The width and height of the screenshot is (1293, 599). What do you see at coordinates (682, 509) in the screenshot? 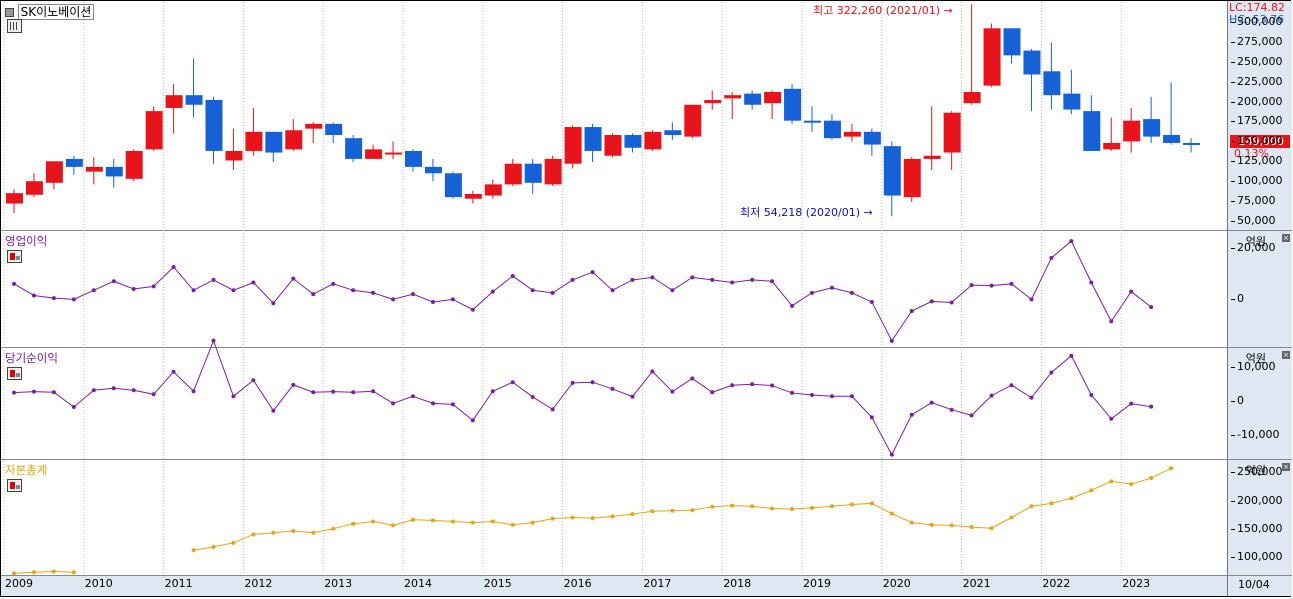
I see `equity-line` at bounding box center [682, 509].